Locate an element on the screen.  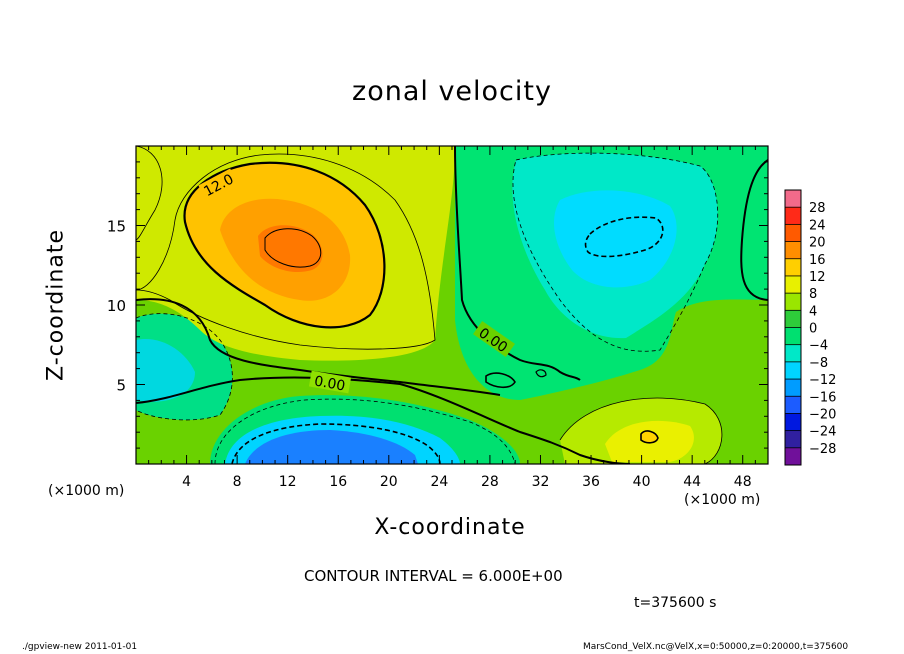
x-unit-label-right: (×1000 m) is located at coordinates (722, 500).